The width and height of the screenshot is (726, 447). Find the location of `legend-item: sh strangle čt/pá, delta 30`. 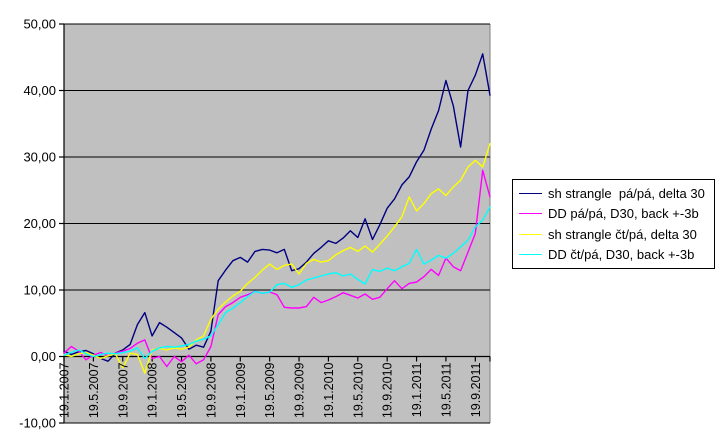

legend-item: sh strangle čt/pá, delta 30 is located at coordinates (613, 234).